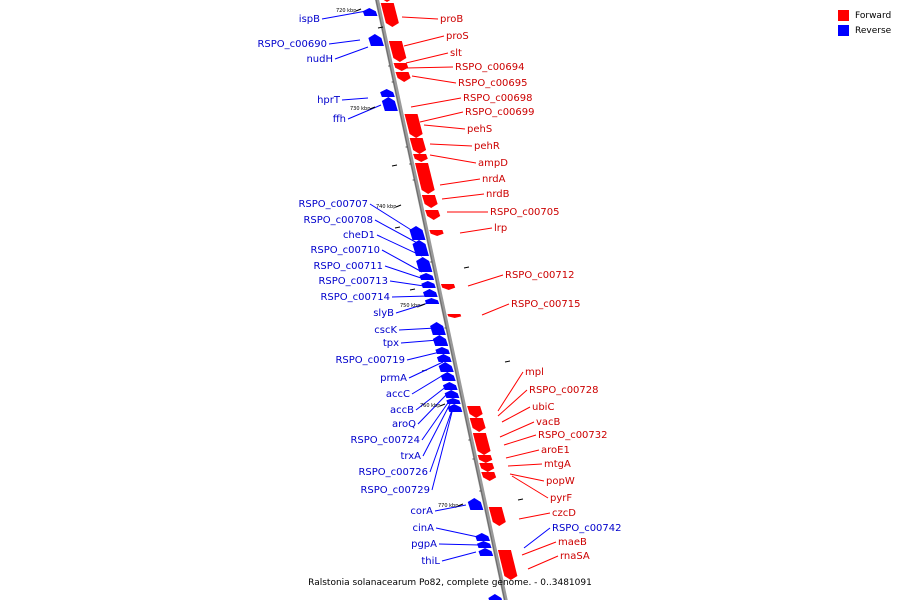 The width and height of the screenshot is (900, 600). Describe the element at coordinates (493, 163) in the screenshot. I see `forward-gene-label: ampD` at that location.